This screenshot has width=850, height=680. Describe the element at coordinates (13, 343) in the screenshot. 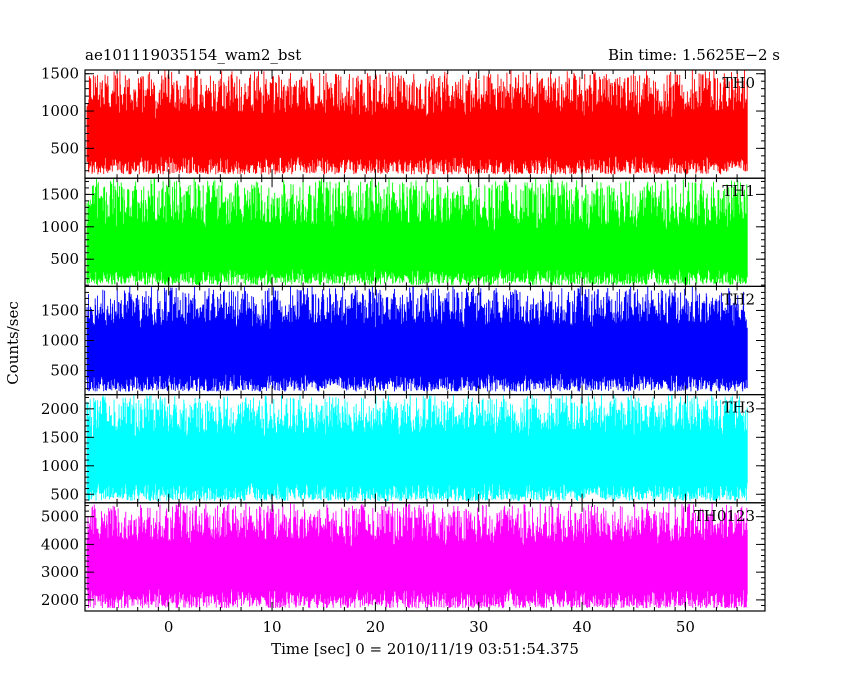

I see `y-axis-label: Counts/sec` at that location.